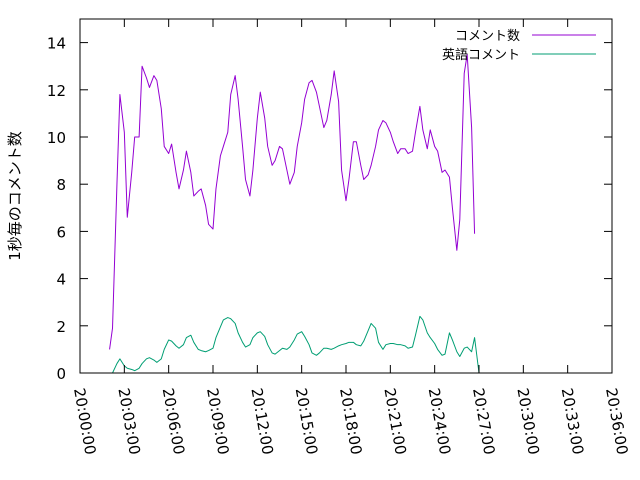 This screenshot has height=480, width=640. I want to click on y-tick-label: 8, so click(61, 185).